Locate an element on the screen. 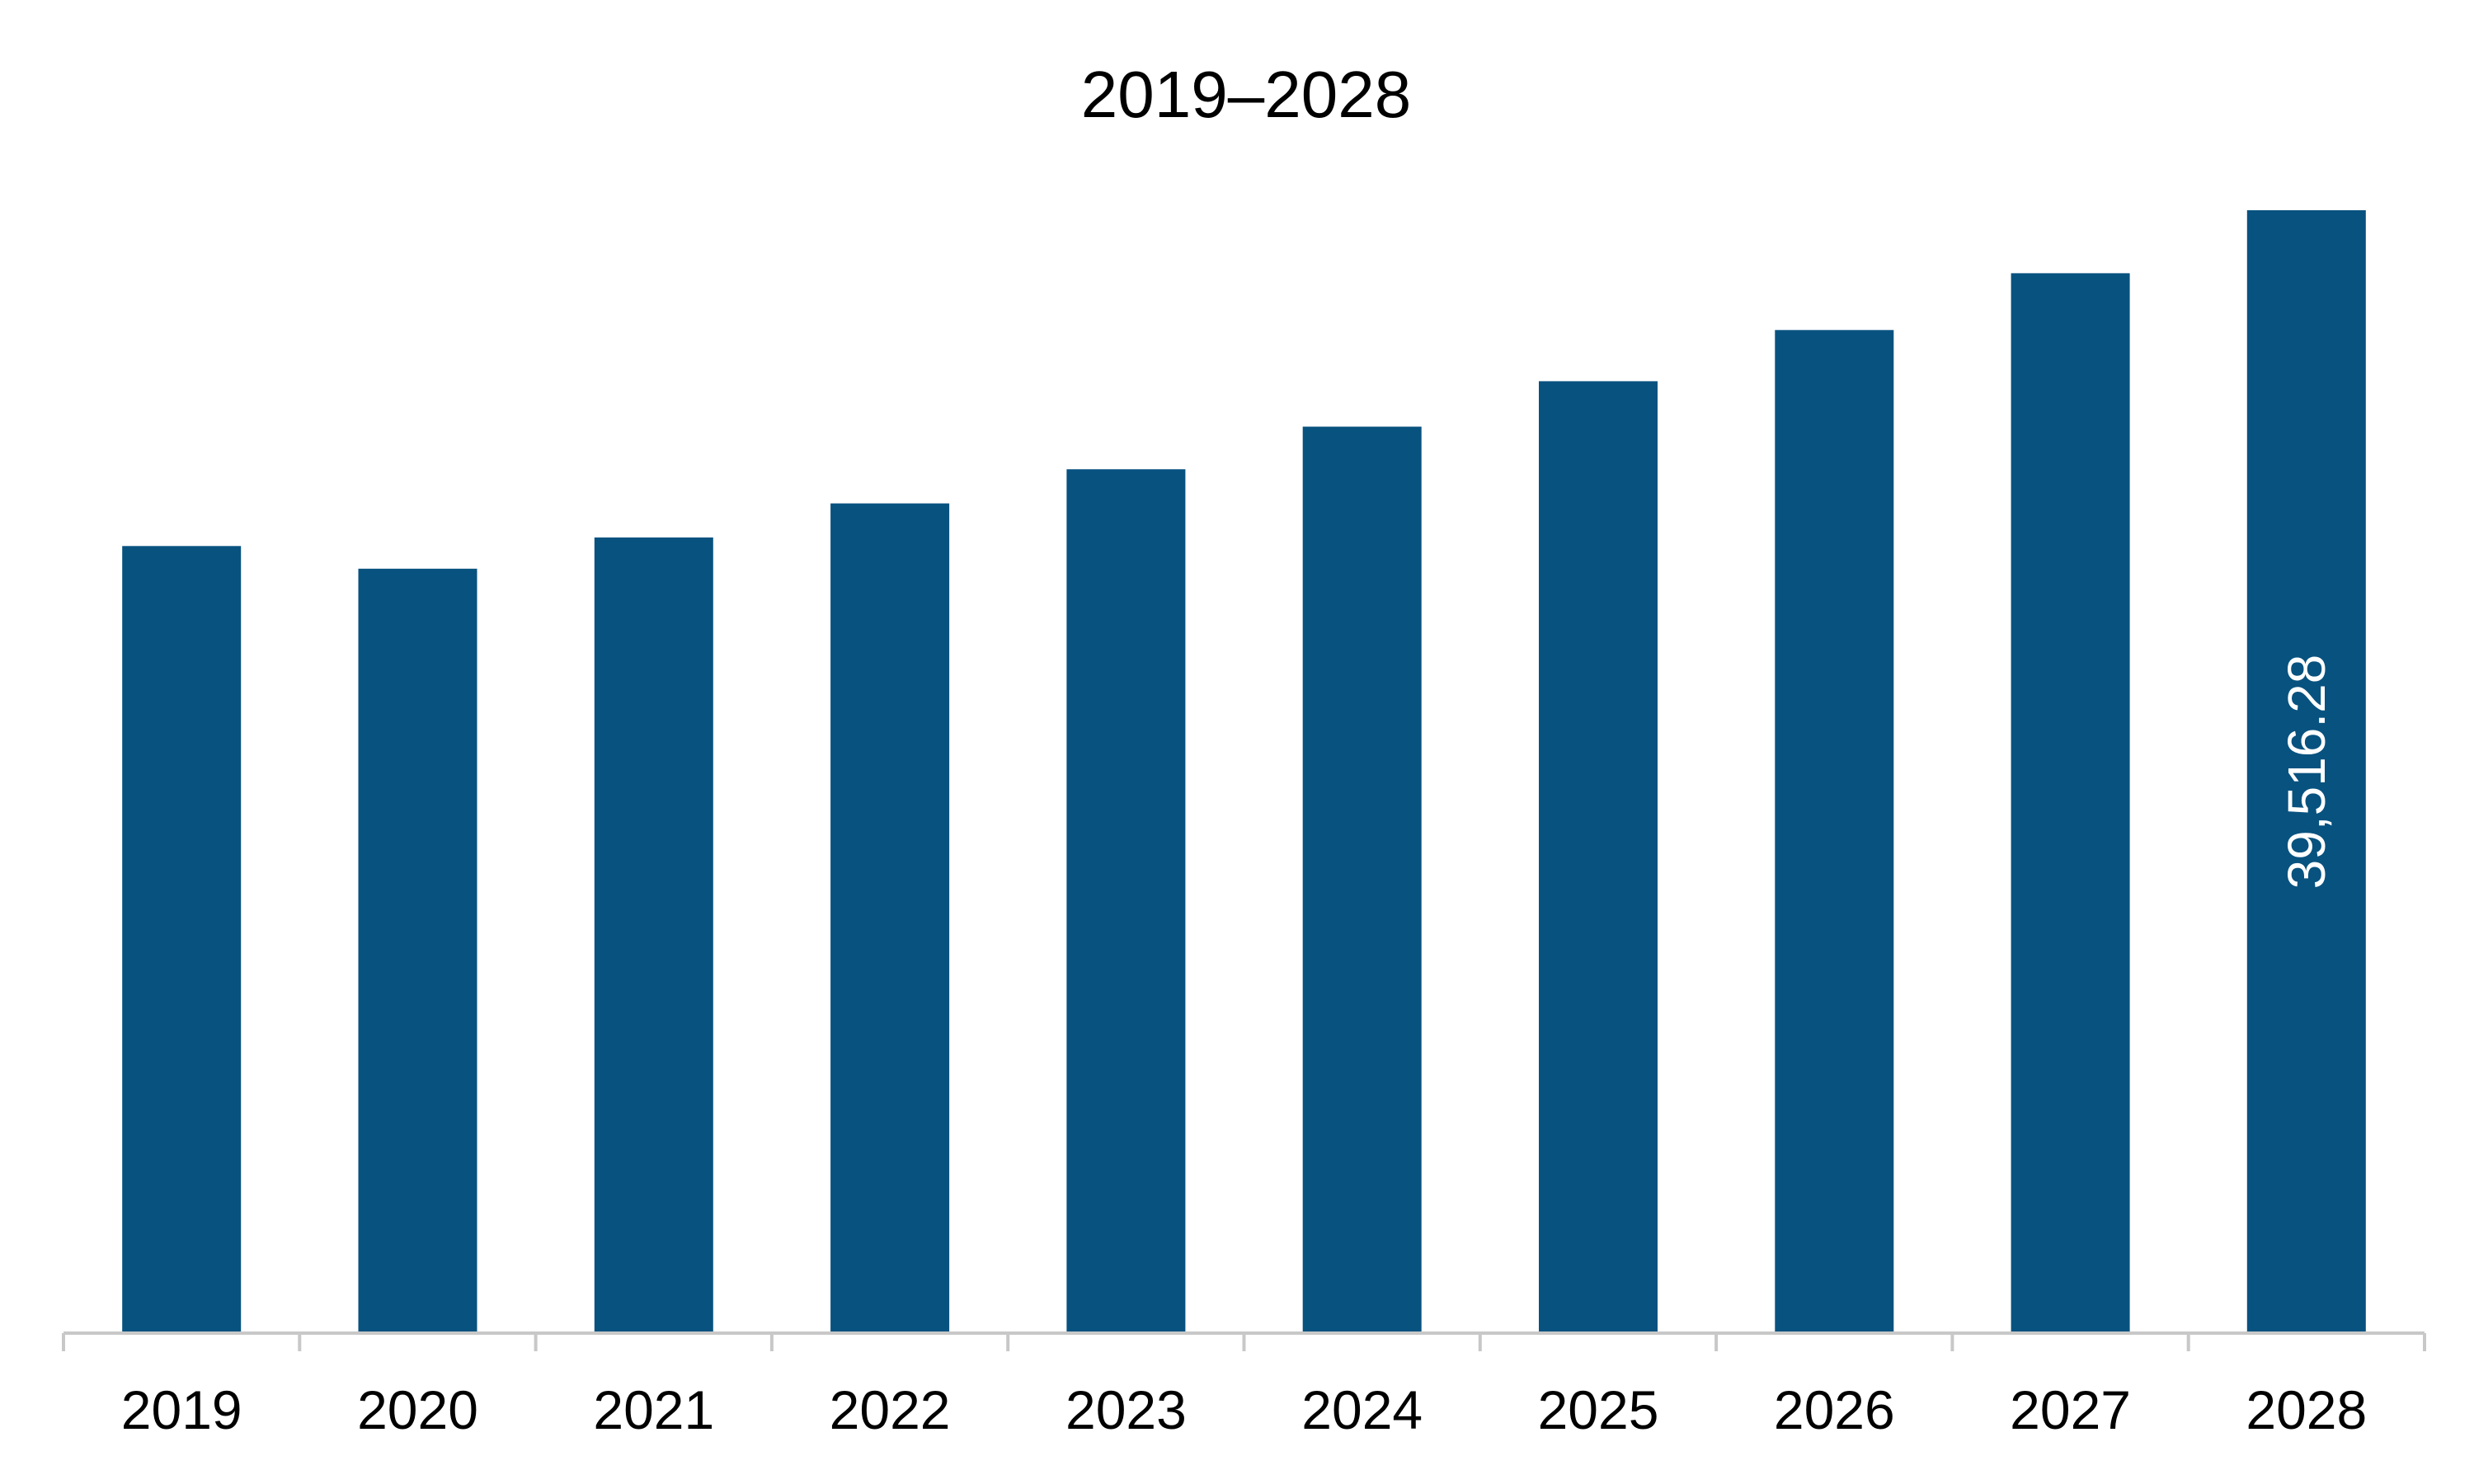 Image resolution: width=2474 pixels, height=1484 pixels. x-tick-label-2025: 2025 is located at coordinates (1598, 1409).